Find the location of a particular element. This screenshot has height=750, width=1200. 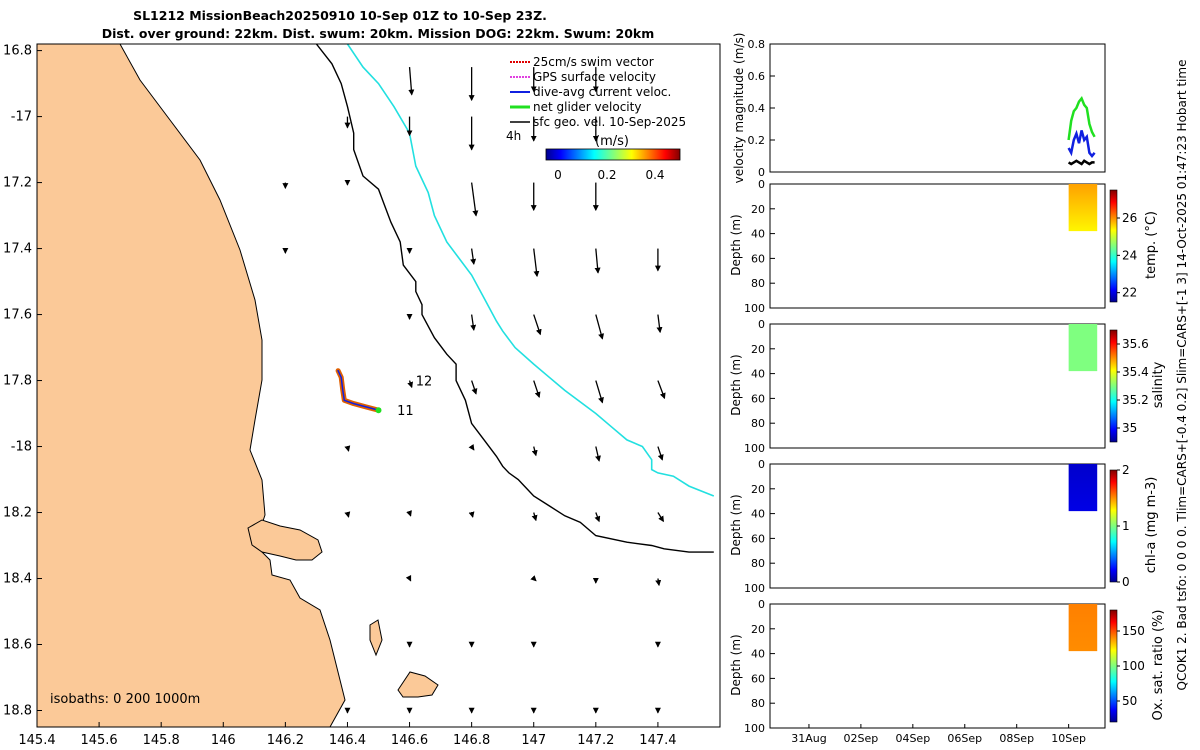

salinity-y-tick-label: 20 is located at coordinates (758, 349).